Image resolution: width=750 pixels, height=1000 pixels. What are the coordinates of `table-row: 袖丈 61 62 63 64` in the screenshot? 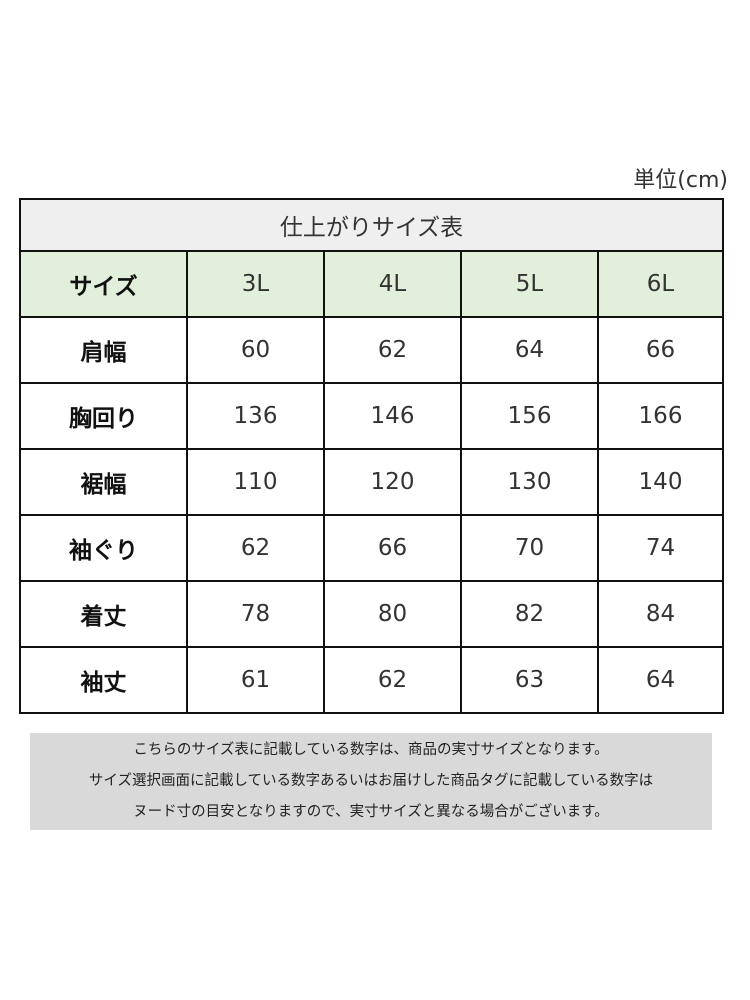 It's located at (371, 680).